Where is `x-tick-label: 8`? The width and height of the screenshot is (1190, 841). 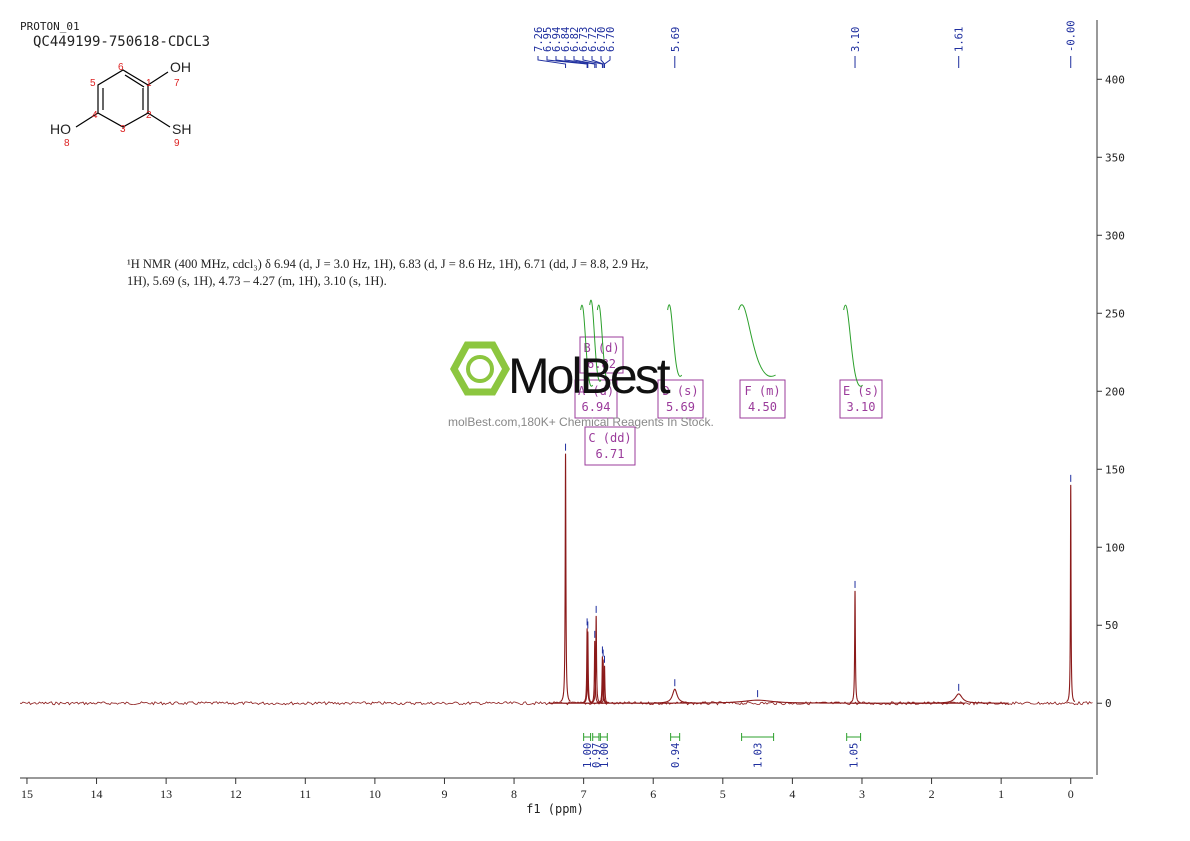
x-tick-label: 8 is located at coordinates (514, 794).